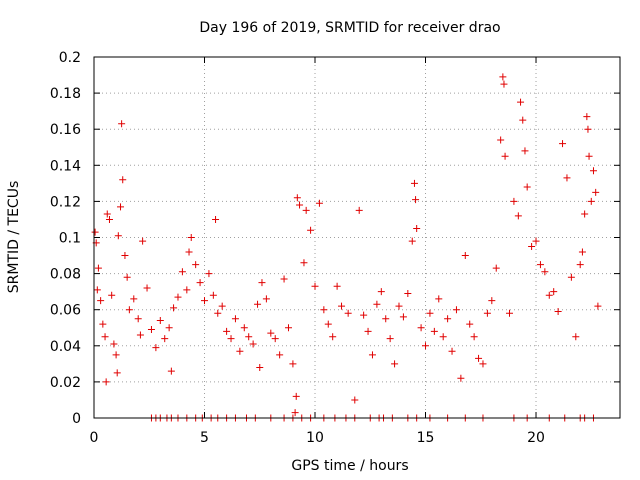 The image size is (640, 480). Describe the element at coordinates (70, 58) in the screenshot. I see `y-tick-label: 0.2` at that location.